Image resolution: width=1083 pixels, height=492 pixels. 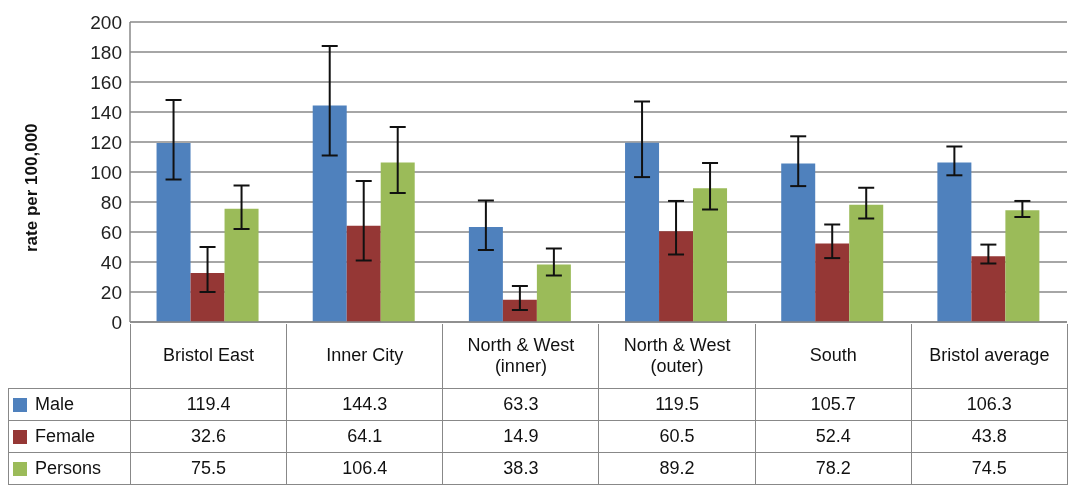 I want to click on legend-label: Persons, so click(x=69, y=468).